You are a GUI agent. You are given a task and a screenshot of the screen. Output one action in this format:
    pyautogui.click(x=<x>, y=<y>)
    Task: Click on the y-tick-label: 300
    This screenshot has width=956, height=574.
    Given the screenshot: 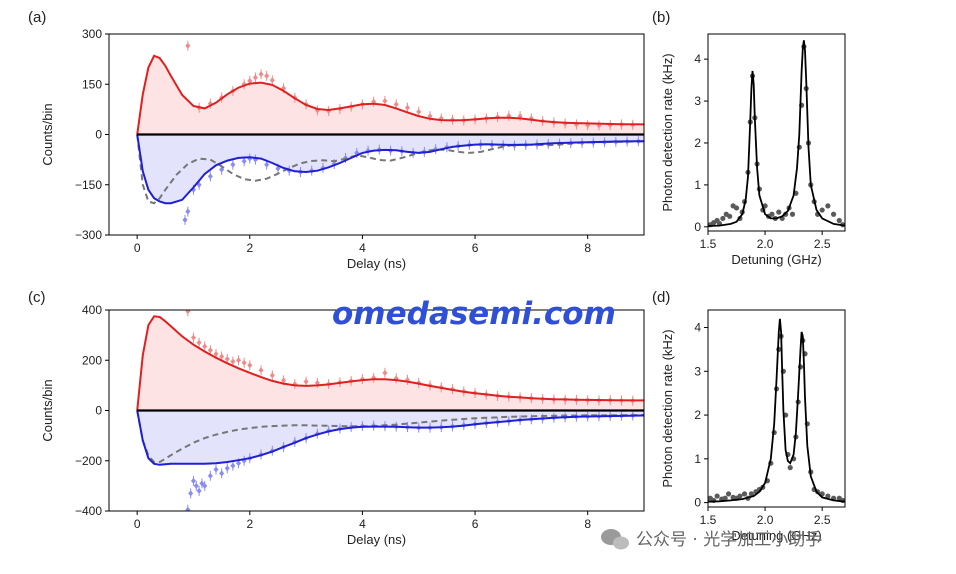 What is the action you would take?
    pyautogui.click(x=92, y=34)
    